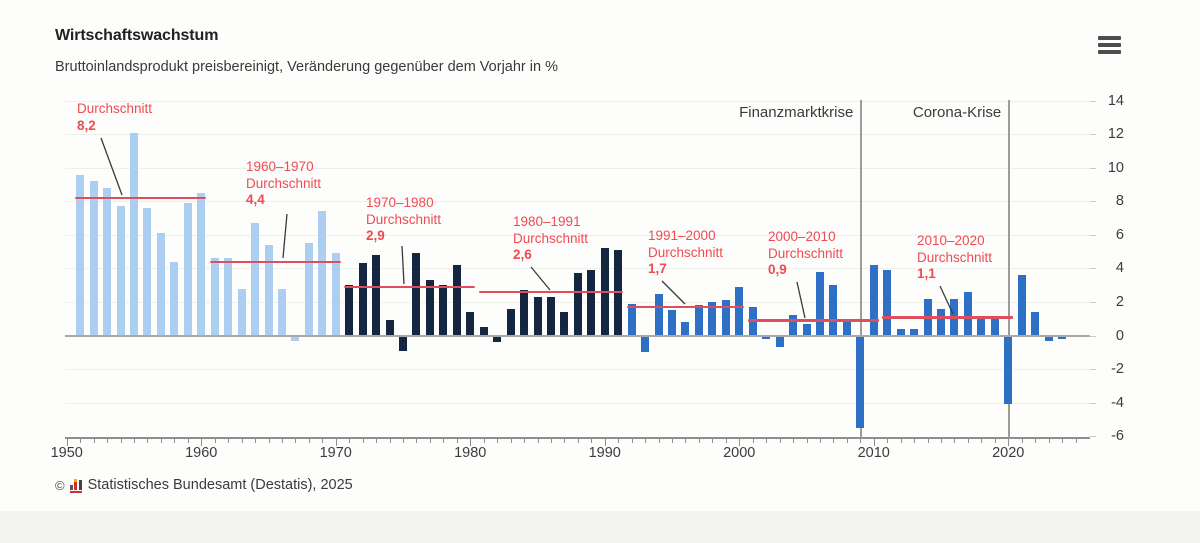 Image resolution: width=1200 pixels, height=543 pixels. Describe the element at coordinates (93, 258) in the screenshot. I see `bar-1952` at that location.